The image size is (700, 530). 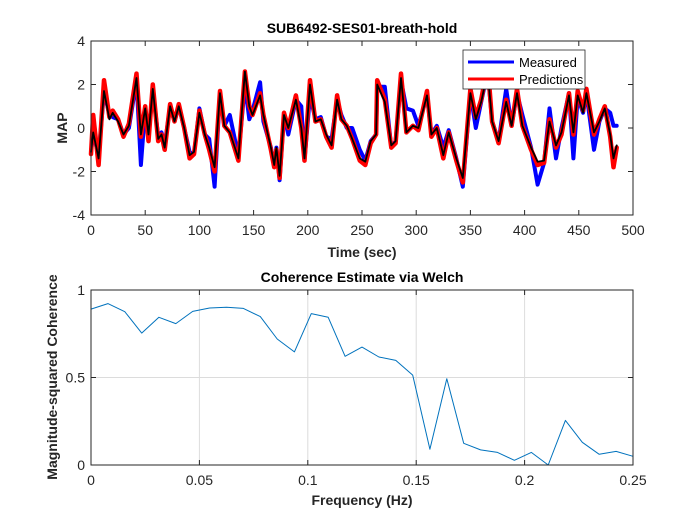 I want to click on y-tick-label: -2, so click(x=79, y=172).